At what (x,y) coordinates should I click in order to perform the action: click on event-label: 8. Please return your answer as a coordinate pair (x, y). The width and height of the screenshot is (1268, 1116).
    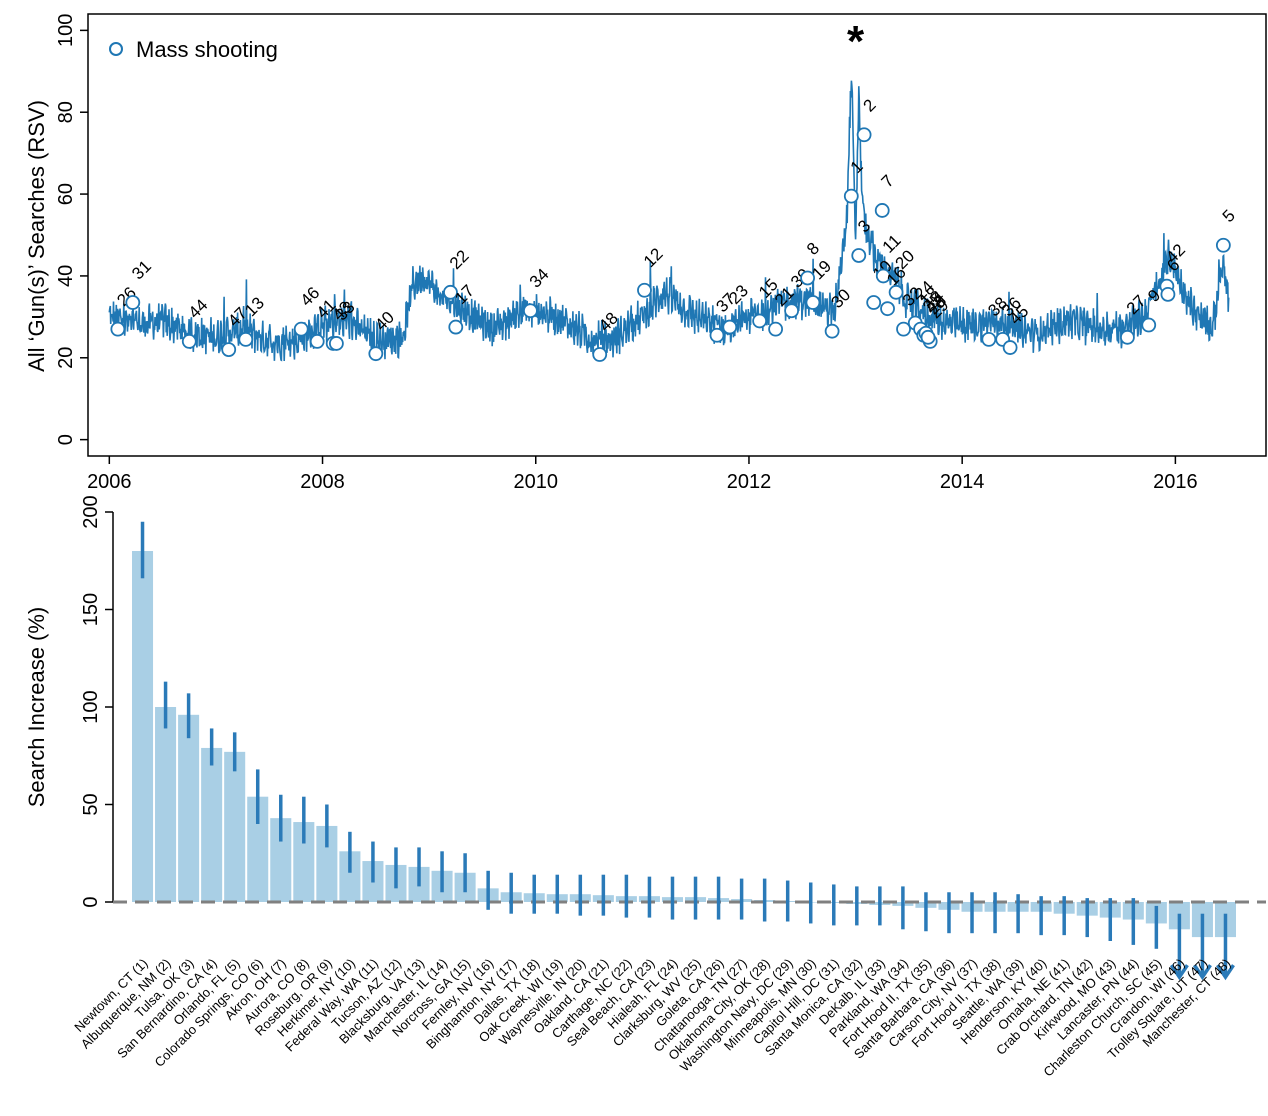
    Looking at the image, I should click on (813, 249).